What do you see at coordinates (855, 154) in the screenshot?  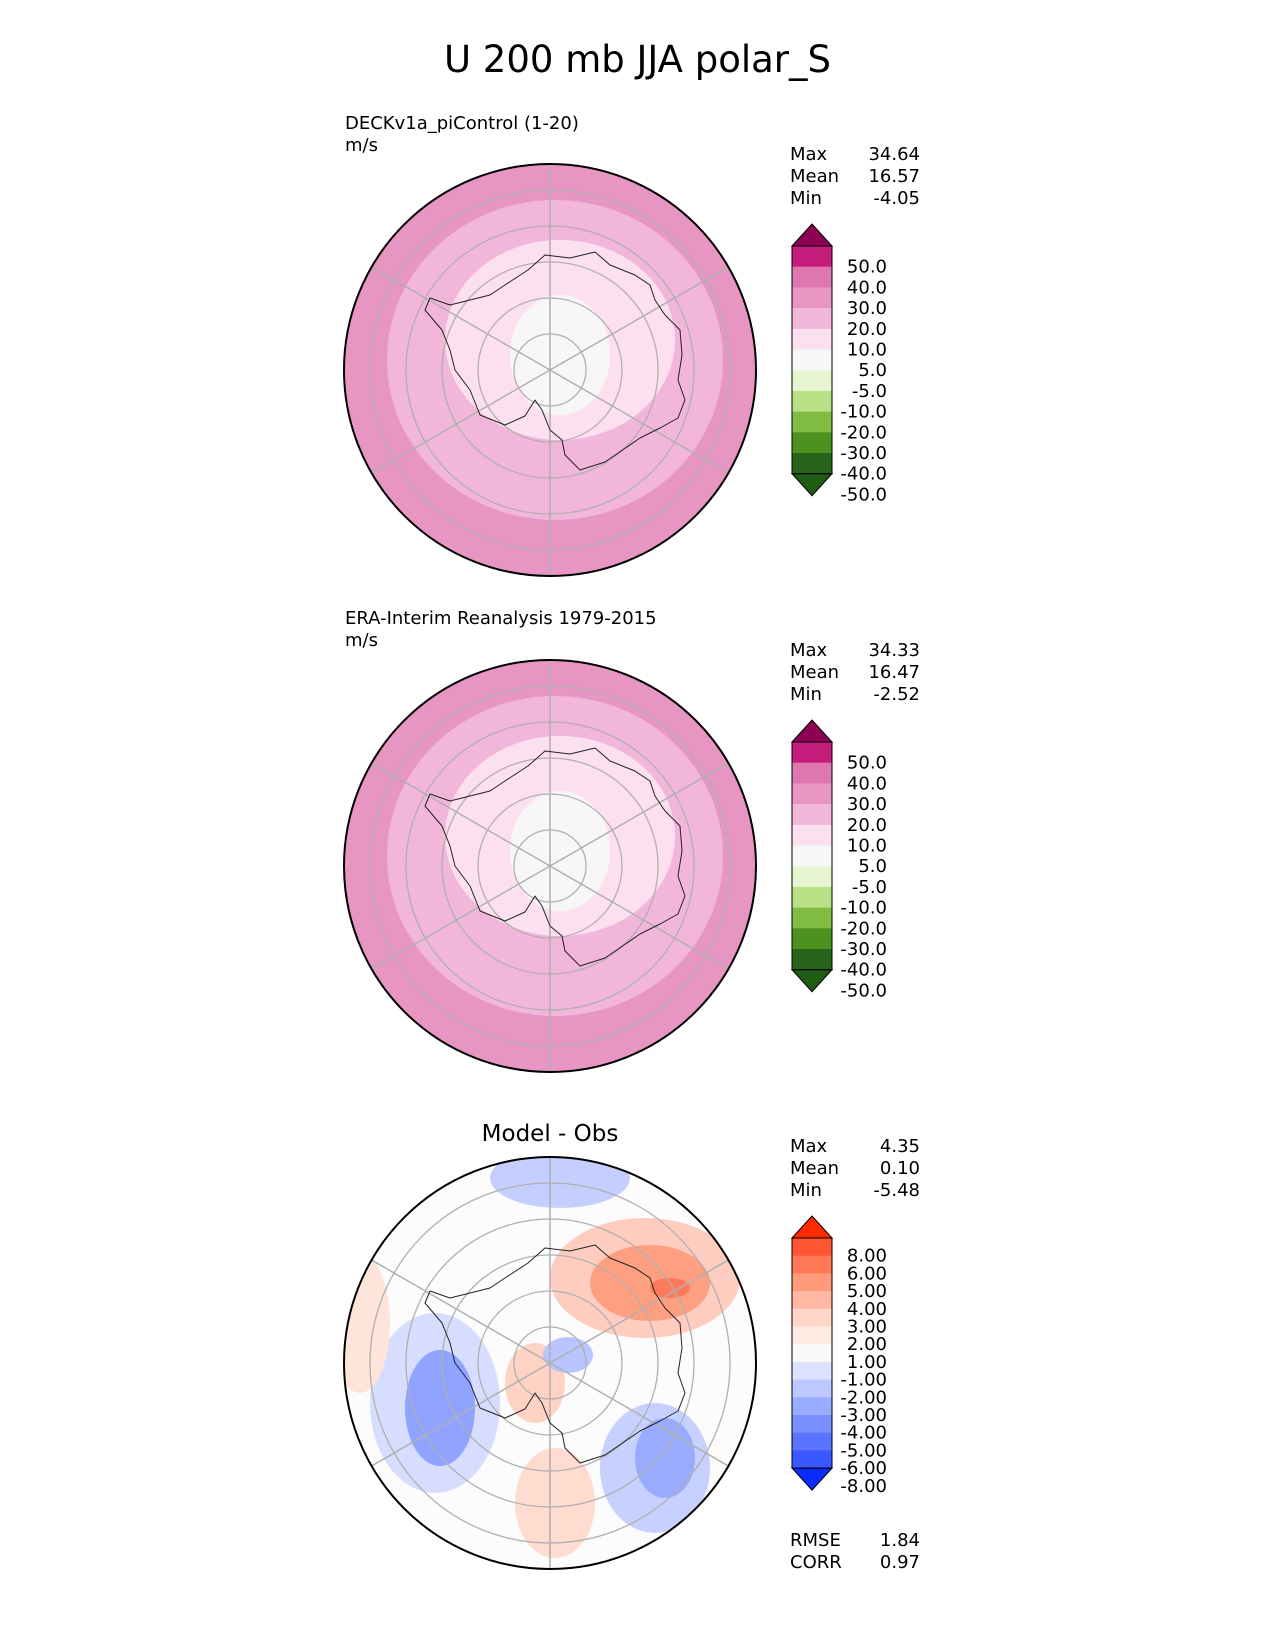 I see `panel1-stat-max: Max 34.64` at bounding box center [855, 154].